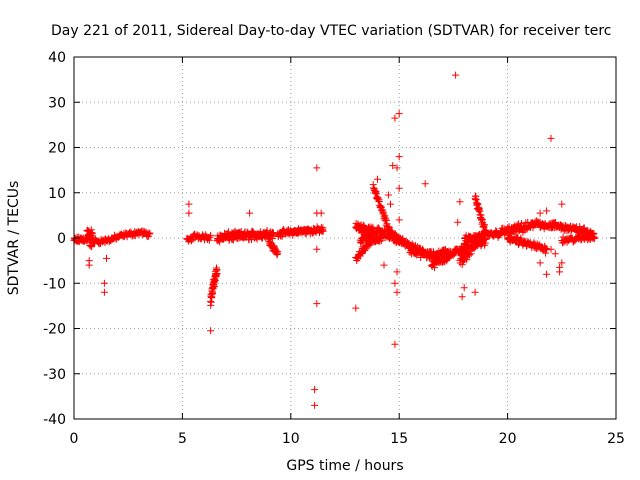  Describe the element at coordinates (54, 420) in the screenshot. I see `y-tick-label: -40` at that location.